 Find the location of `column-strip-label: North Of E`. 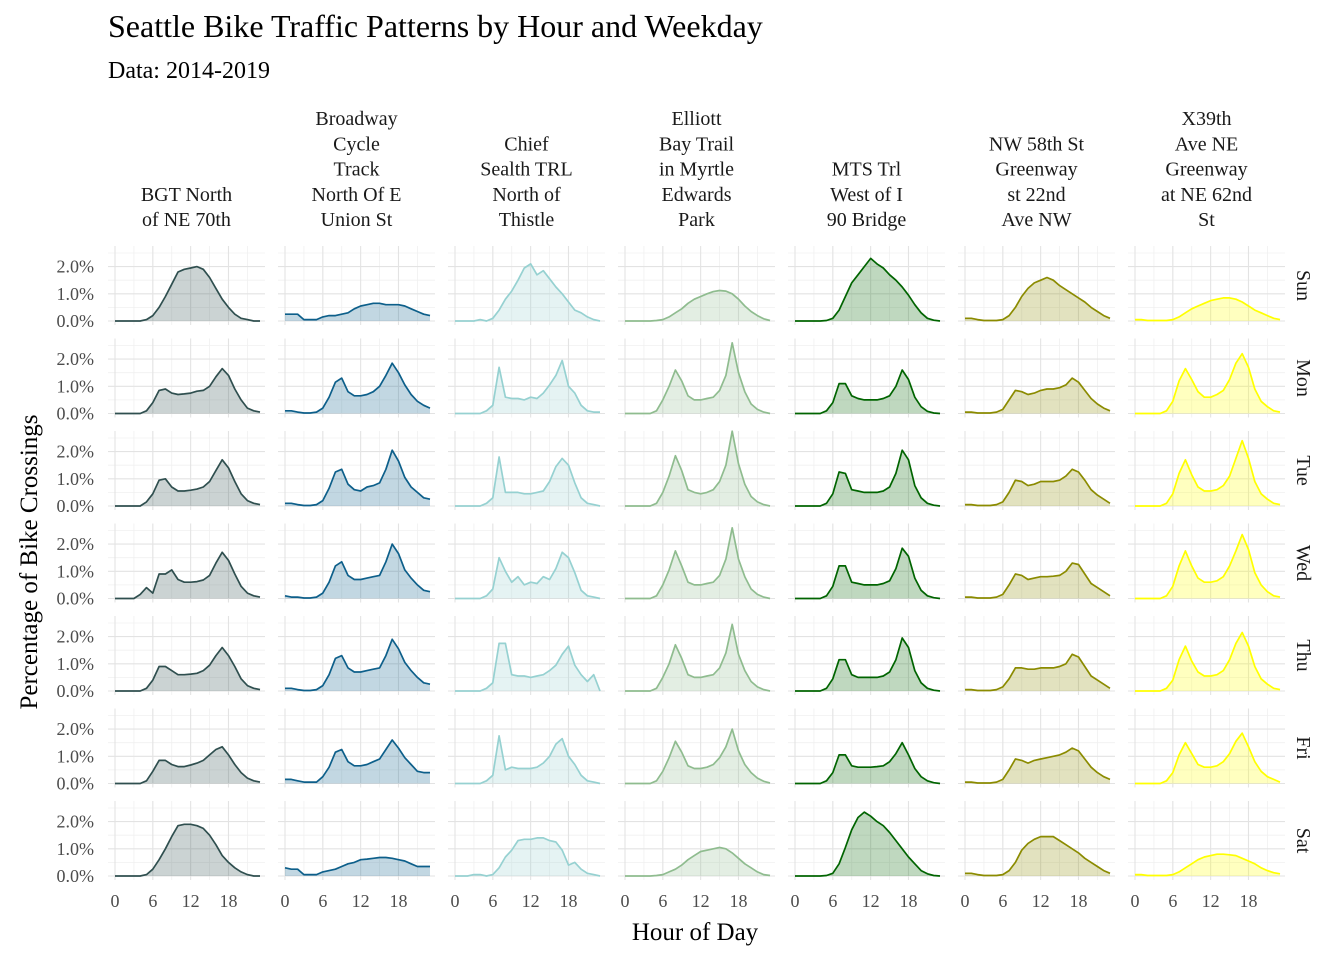

column-strip-label: North Of E is located at coordinates (357, 195).